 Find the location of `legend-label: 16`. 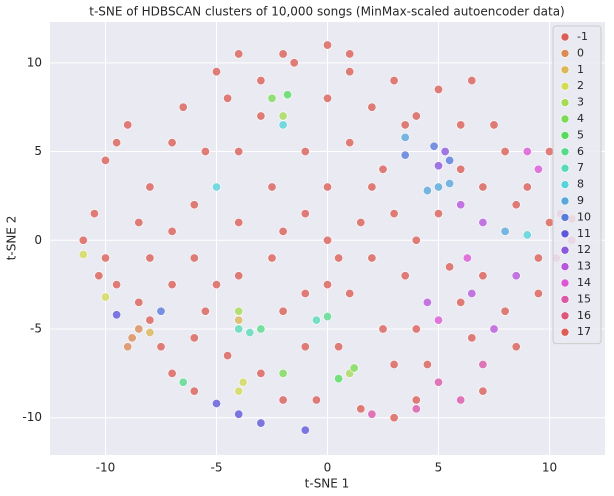

legend-label: 16 is located at coordinates (584, 315).